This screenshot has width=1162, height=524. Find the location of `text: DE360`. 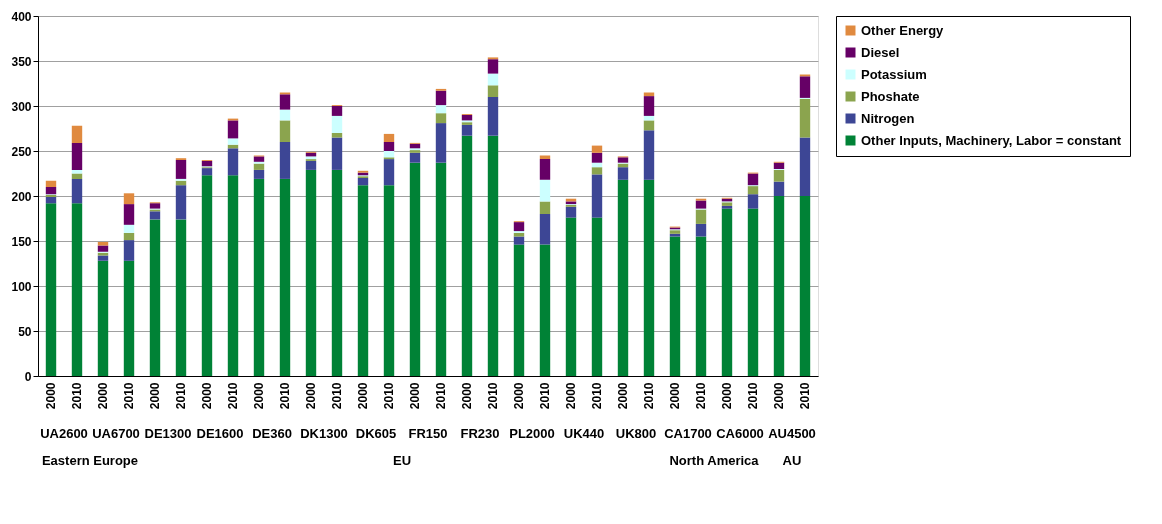

text: DE360 is located at coordinates (272, 433).